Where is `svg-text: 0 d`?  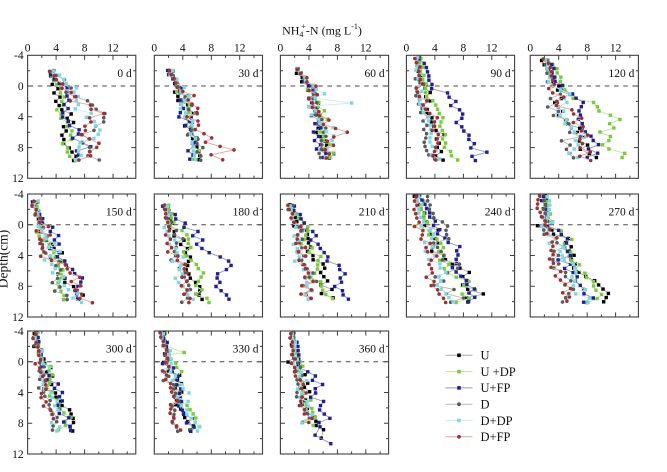
svg-text: 0 d is located at coordinates (124, 74).